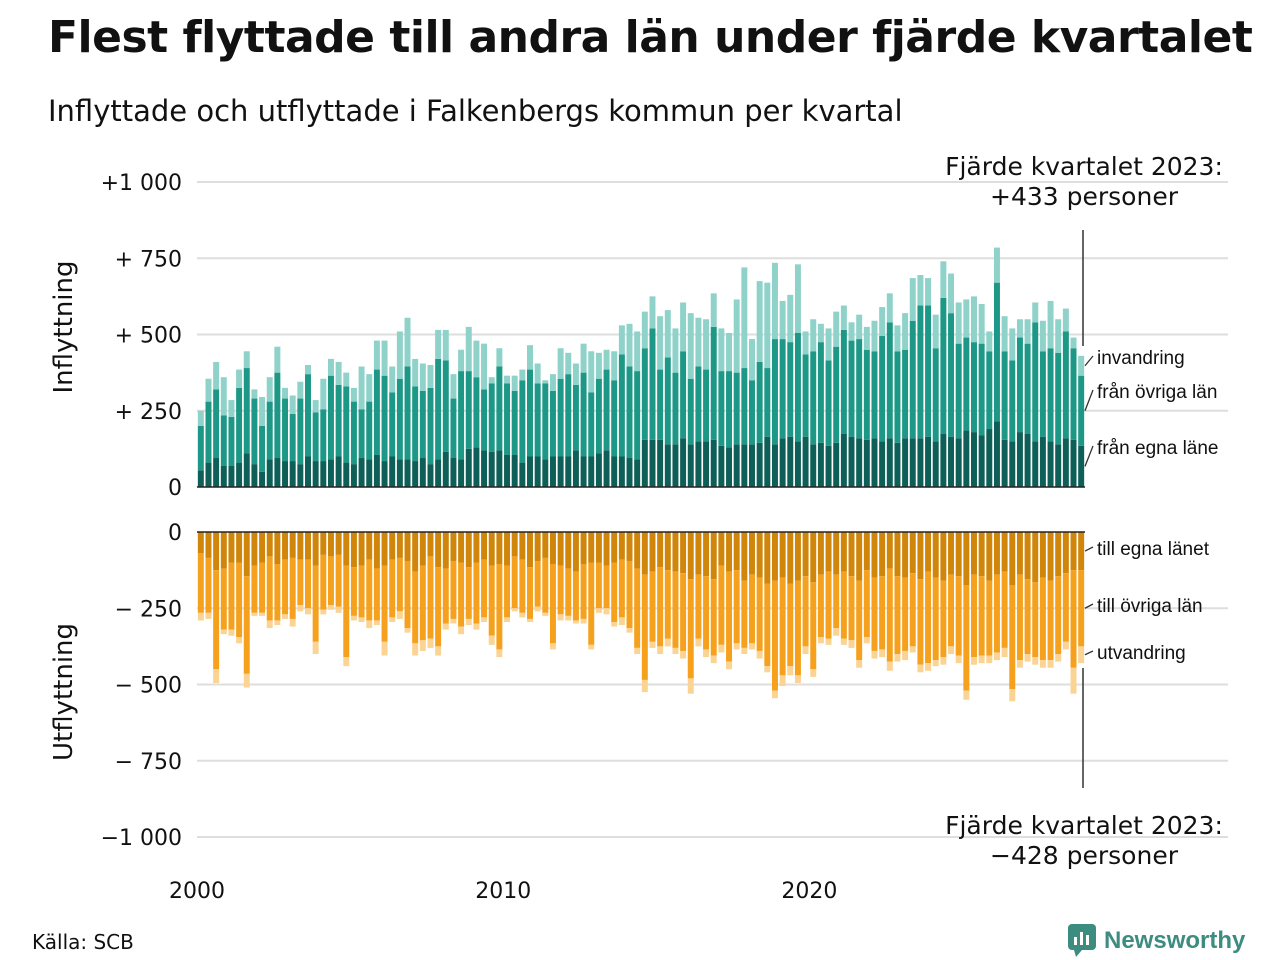  I want to click on inflyttning-y-tick-label: 0, so click(175, 488).